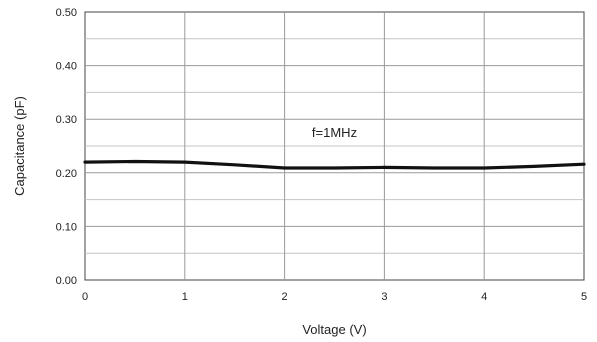 The height and width of the screenshot is (342, 597). What do you see at coordinates (285, 297) in the screenshot?
I see `x-tick-label: 2` at bounding box center [285, 297].